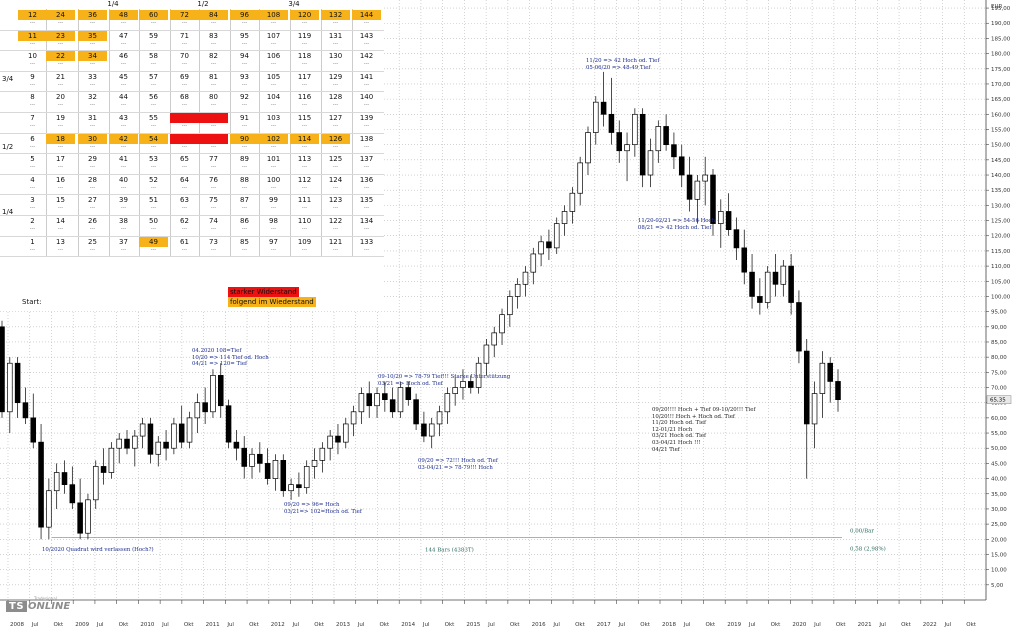 This screenshot has width=1024, height=631. I want to click on grid-cell: 144, so click(366, 15).